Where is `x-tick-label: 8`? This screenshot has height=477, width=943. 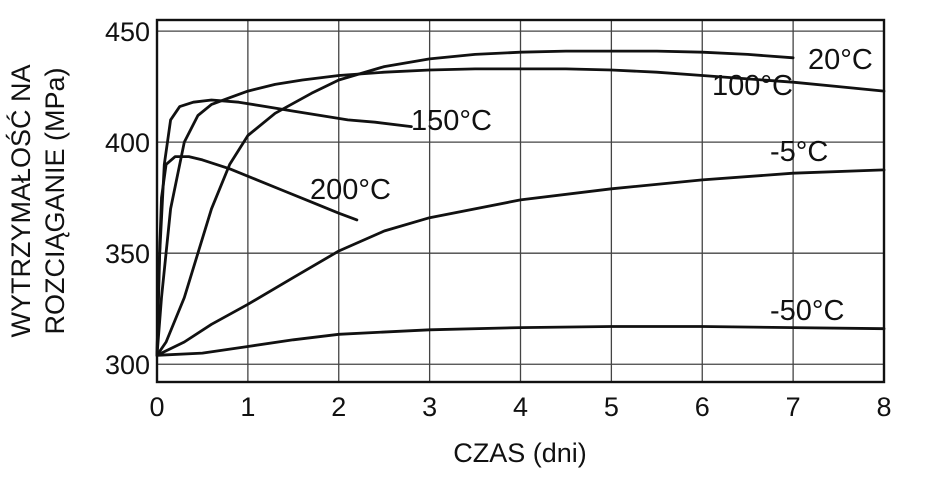
x-tick-label: 8 is located at coordinates (883, 407).